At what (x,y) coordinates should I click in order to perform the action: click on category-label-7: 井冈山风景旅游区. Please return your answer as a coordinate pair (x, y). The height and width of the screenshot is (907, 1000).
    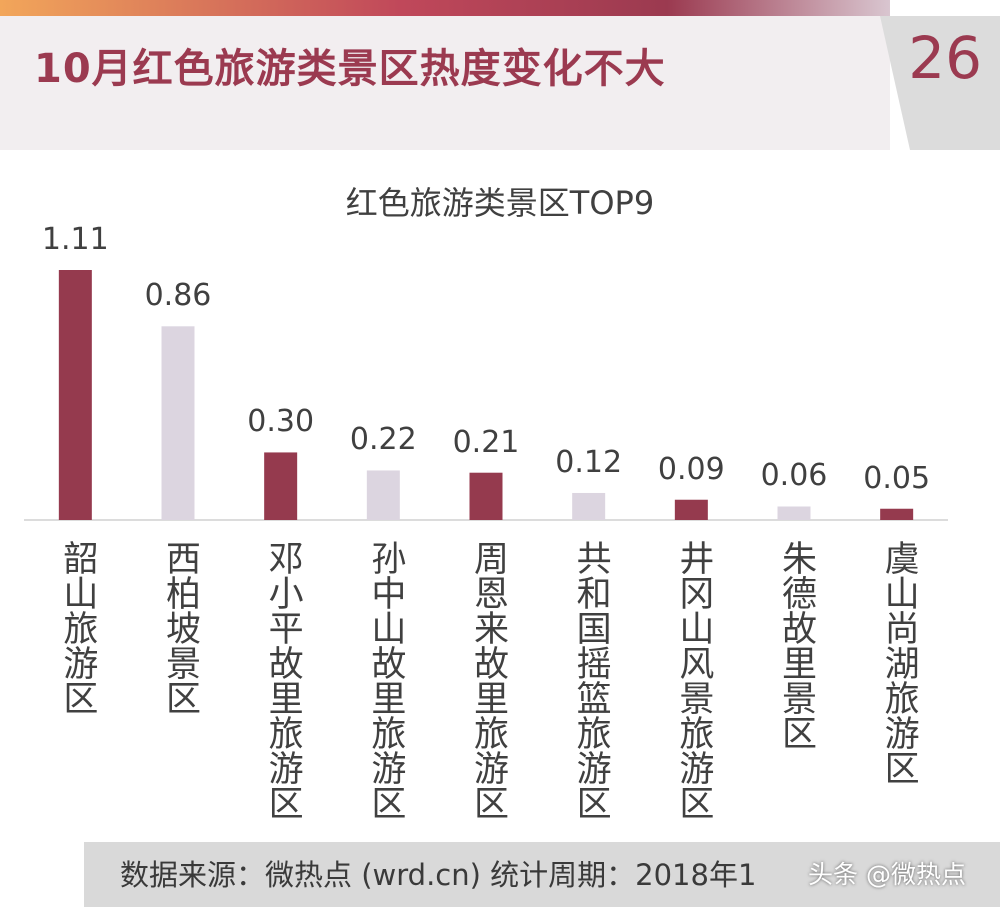
    Looking at the image, I should click on (693, 680).